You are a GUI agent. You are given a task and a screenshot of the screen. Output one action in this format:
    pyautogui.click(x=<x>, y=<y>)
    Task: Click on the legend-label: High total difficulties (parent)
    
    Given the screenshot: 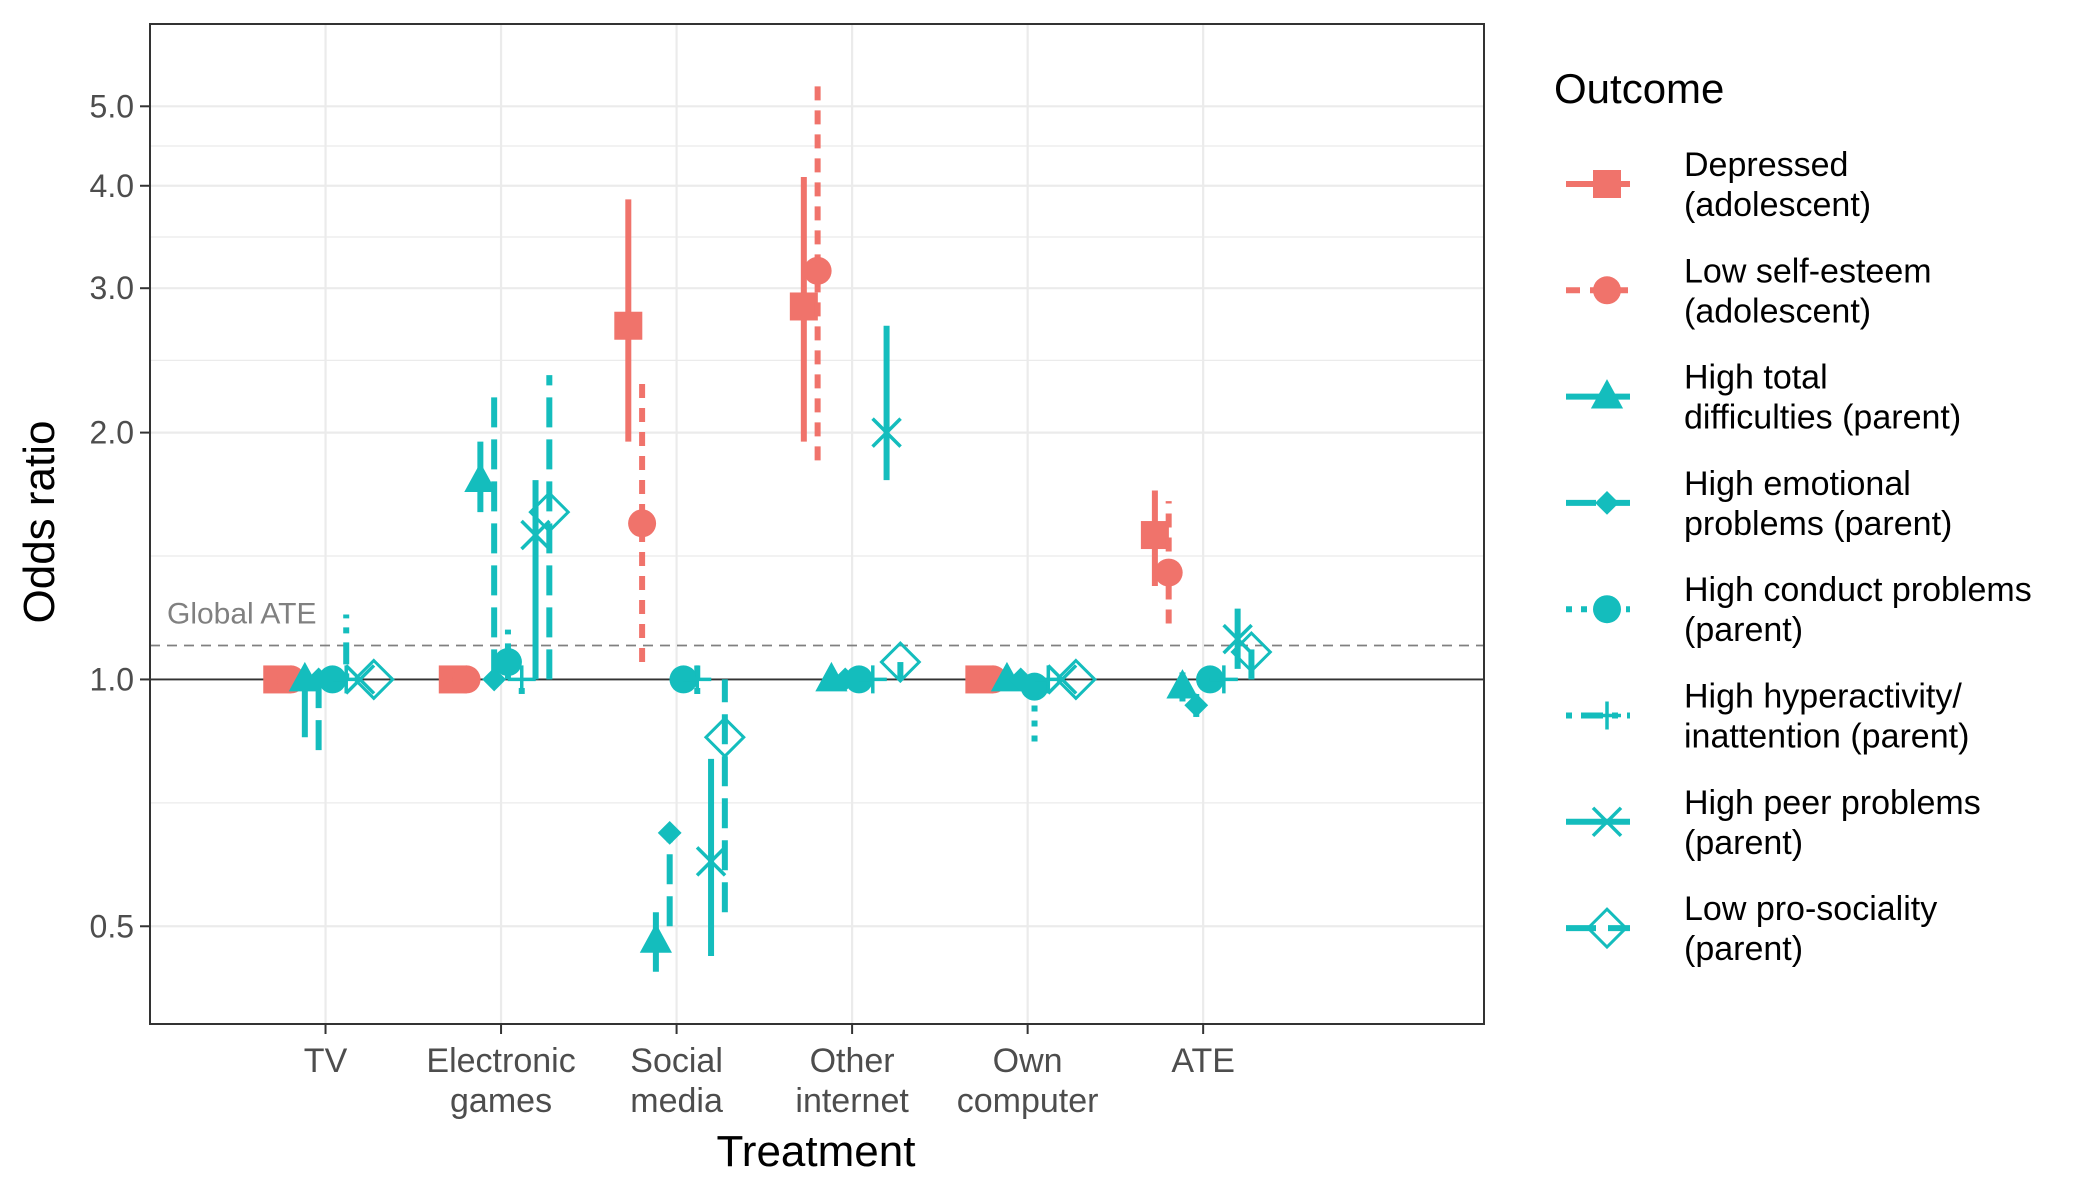 What is the action you would take?
    pyautogui.click(x=1822, y=398)
    